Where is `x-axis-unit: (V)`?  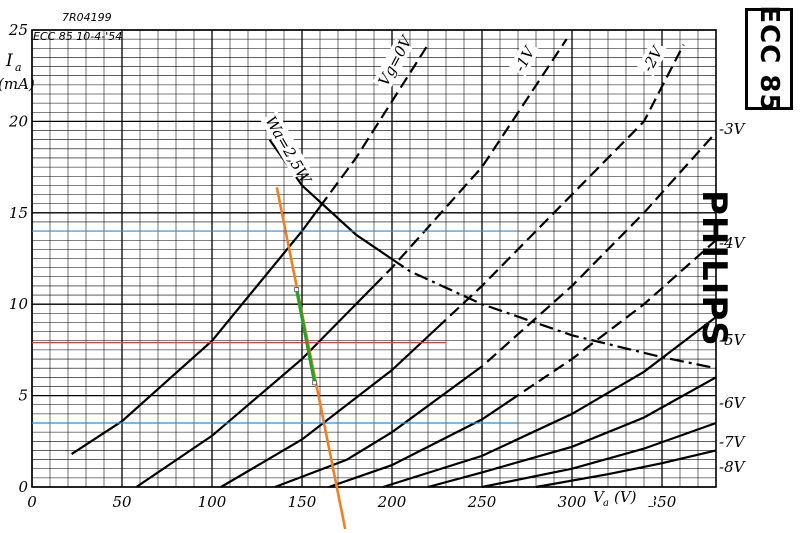 x-axis-unit: (V) is located at coordinates (625, 497).